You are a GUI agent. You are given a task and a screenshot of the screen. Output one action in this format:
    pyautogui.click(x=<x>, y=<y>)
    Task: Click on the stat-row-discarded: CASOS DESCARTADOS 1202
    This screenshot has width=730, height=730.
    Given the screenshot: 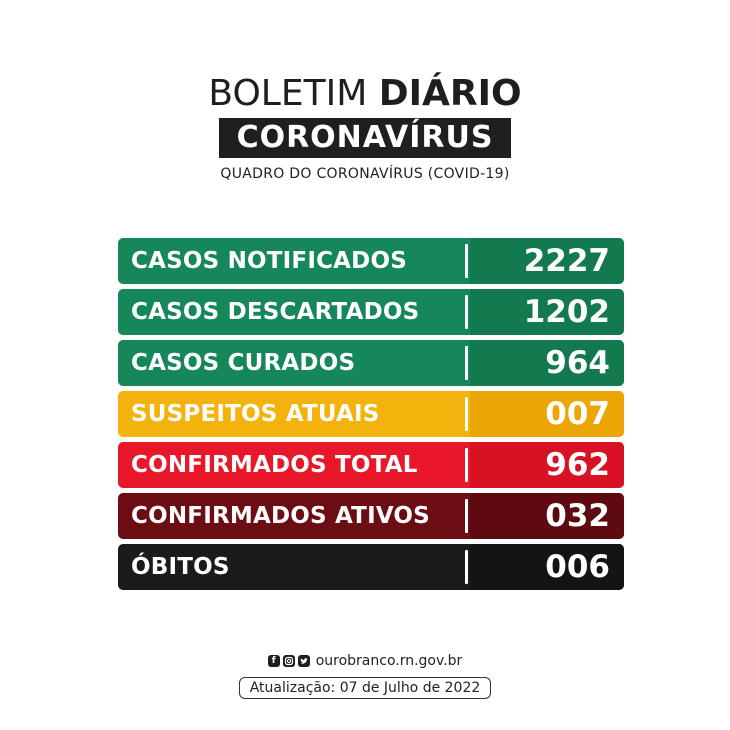 What is the action you would take?
    pyautogui.click(x=371, y=312)
    